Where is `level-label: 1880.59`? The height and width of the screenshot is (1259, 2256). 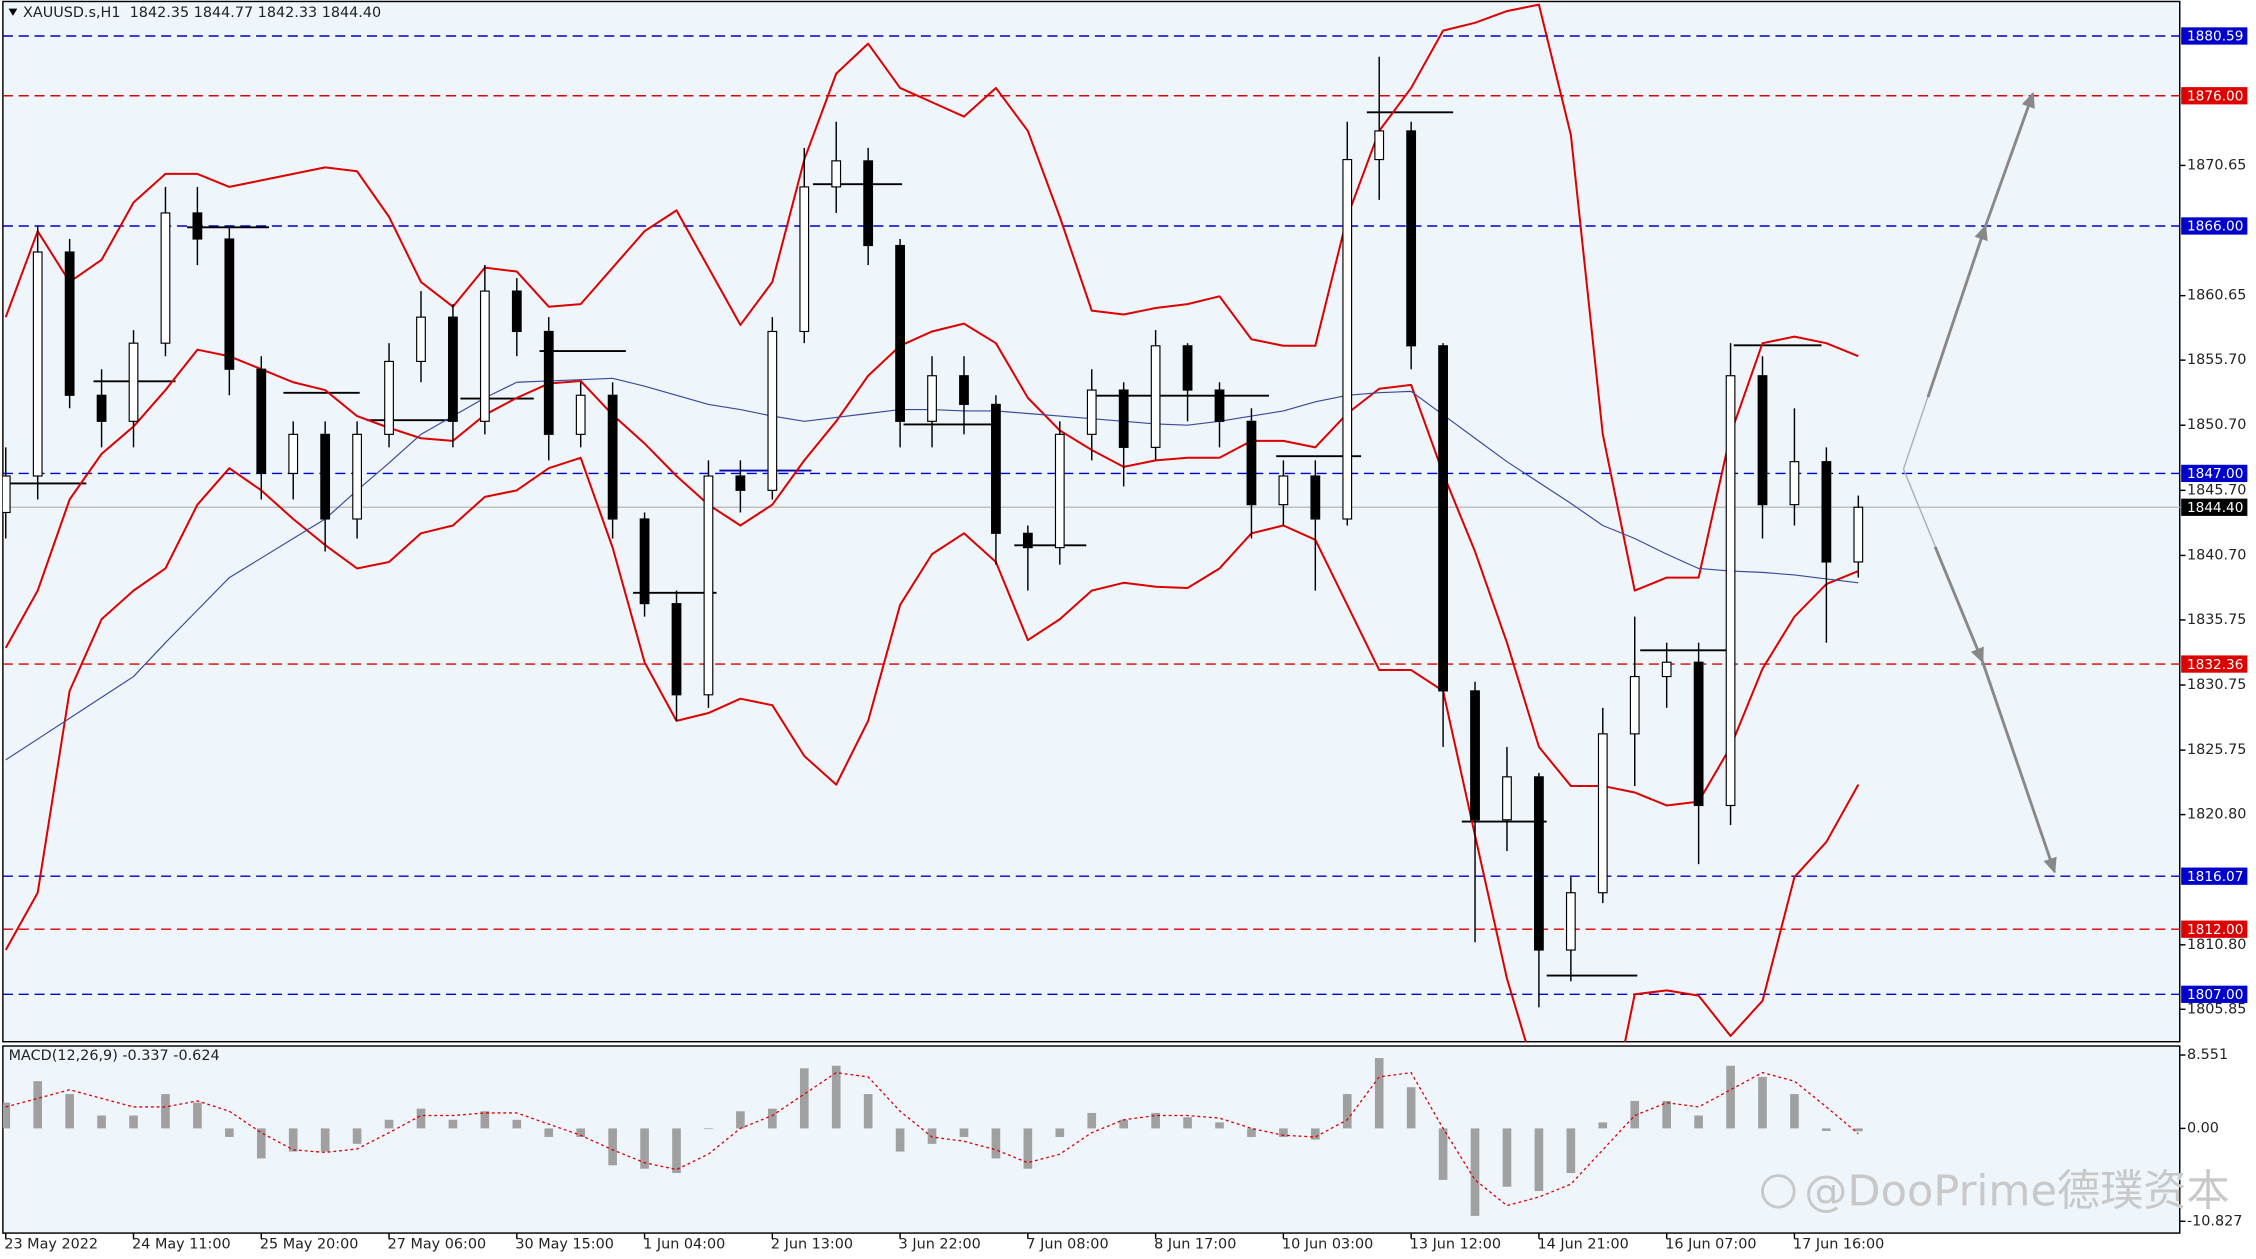
level-label: 1880.59 is located at coordinates (2215, 37).